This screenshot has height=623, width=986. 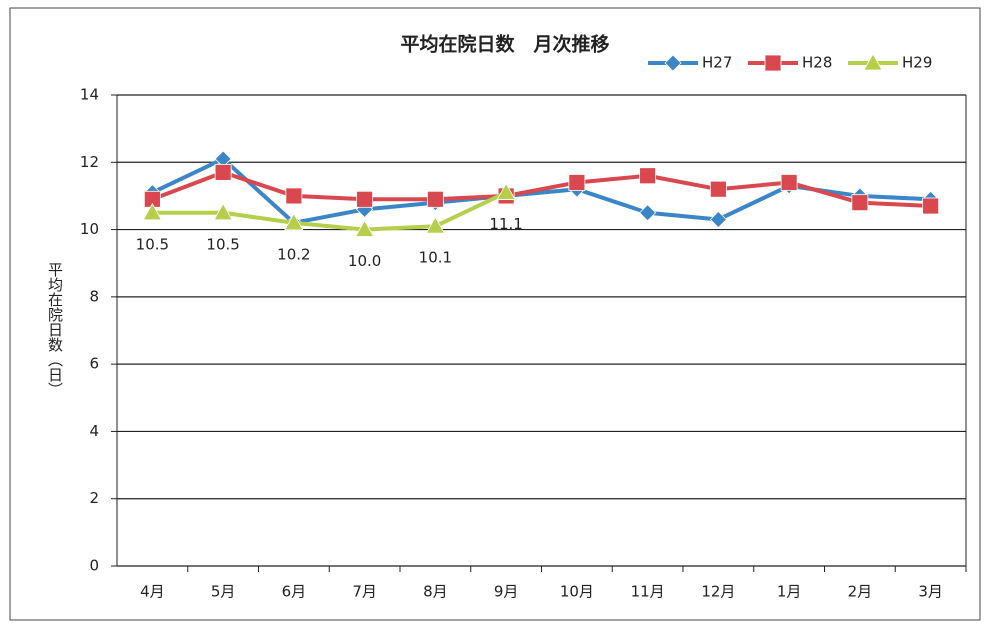 I want to click on y-tick-label: 12, so click(x=89, y=162).